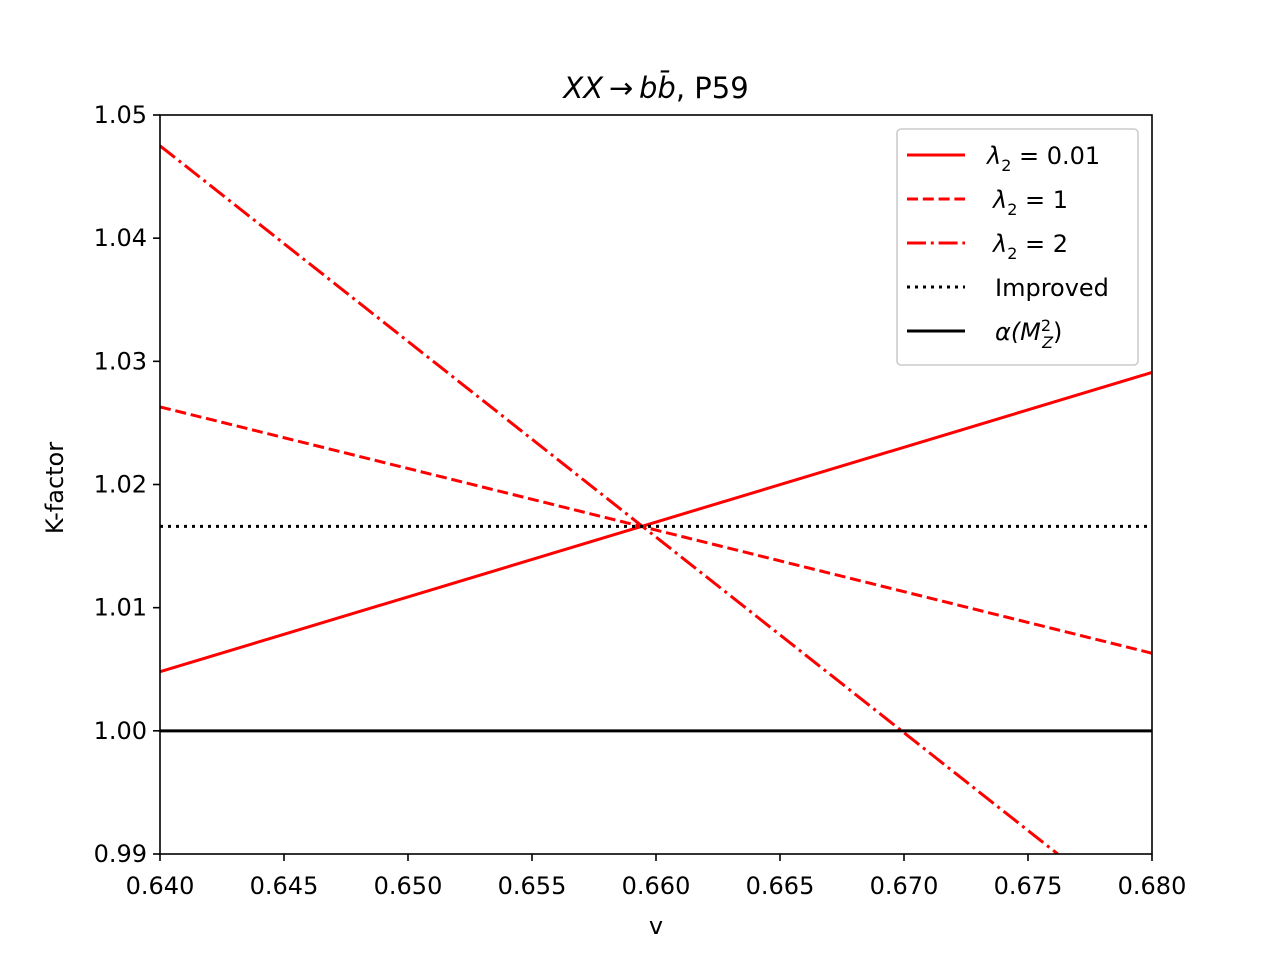 Image resolution: width=1280 pixels, height=960 pixels. I want to click on legend-label-5: α(M2 Z), so click(1028, 334).